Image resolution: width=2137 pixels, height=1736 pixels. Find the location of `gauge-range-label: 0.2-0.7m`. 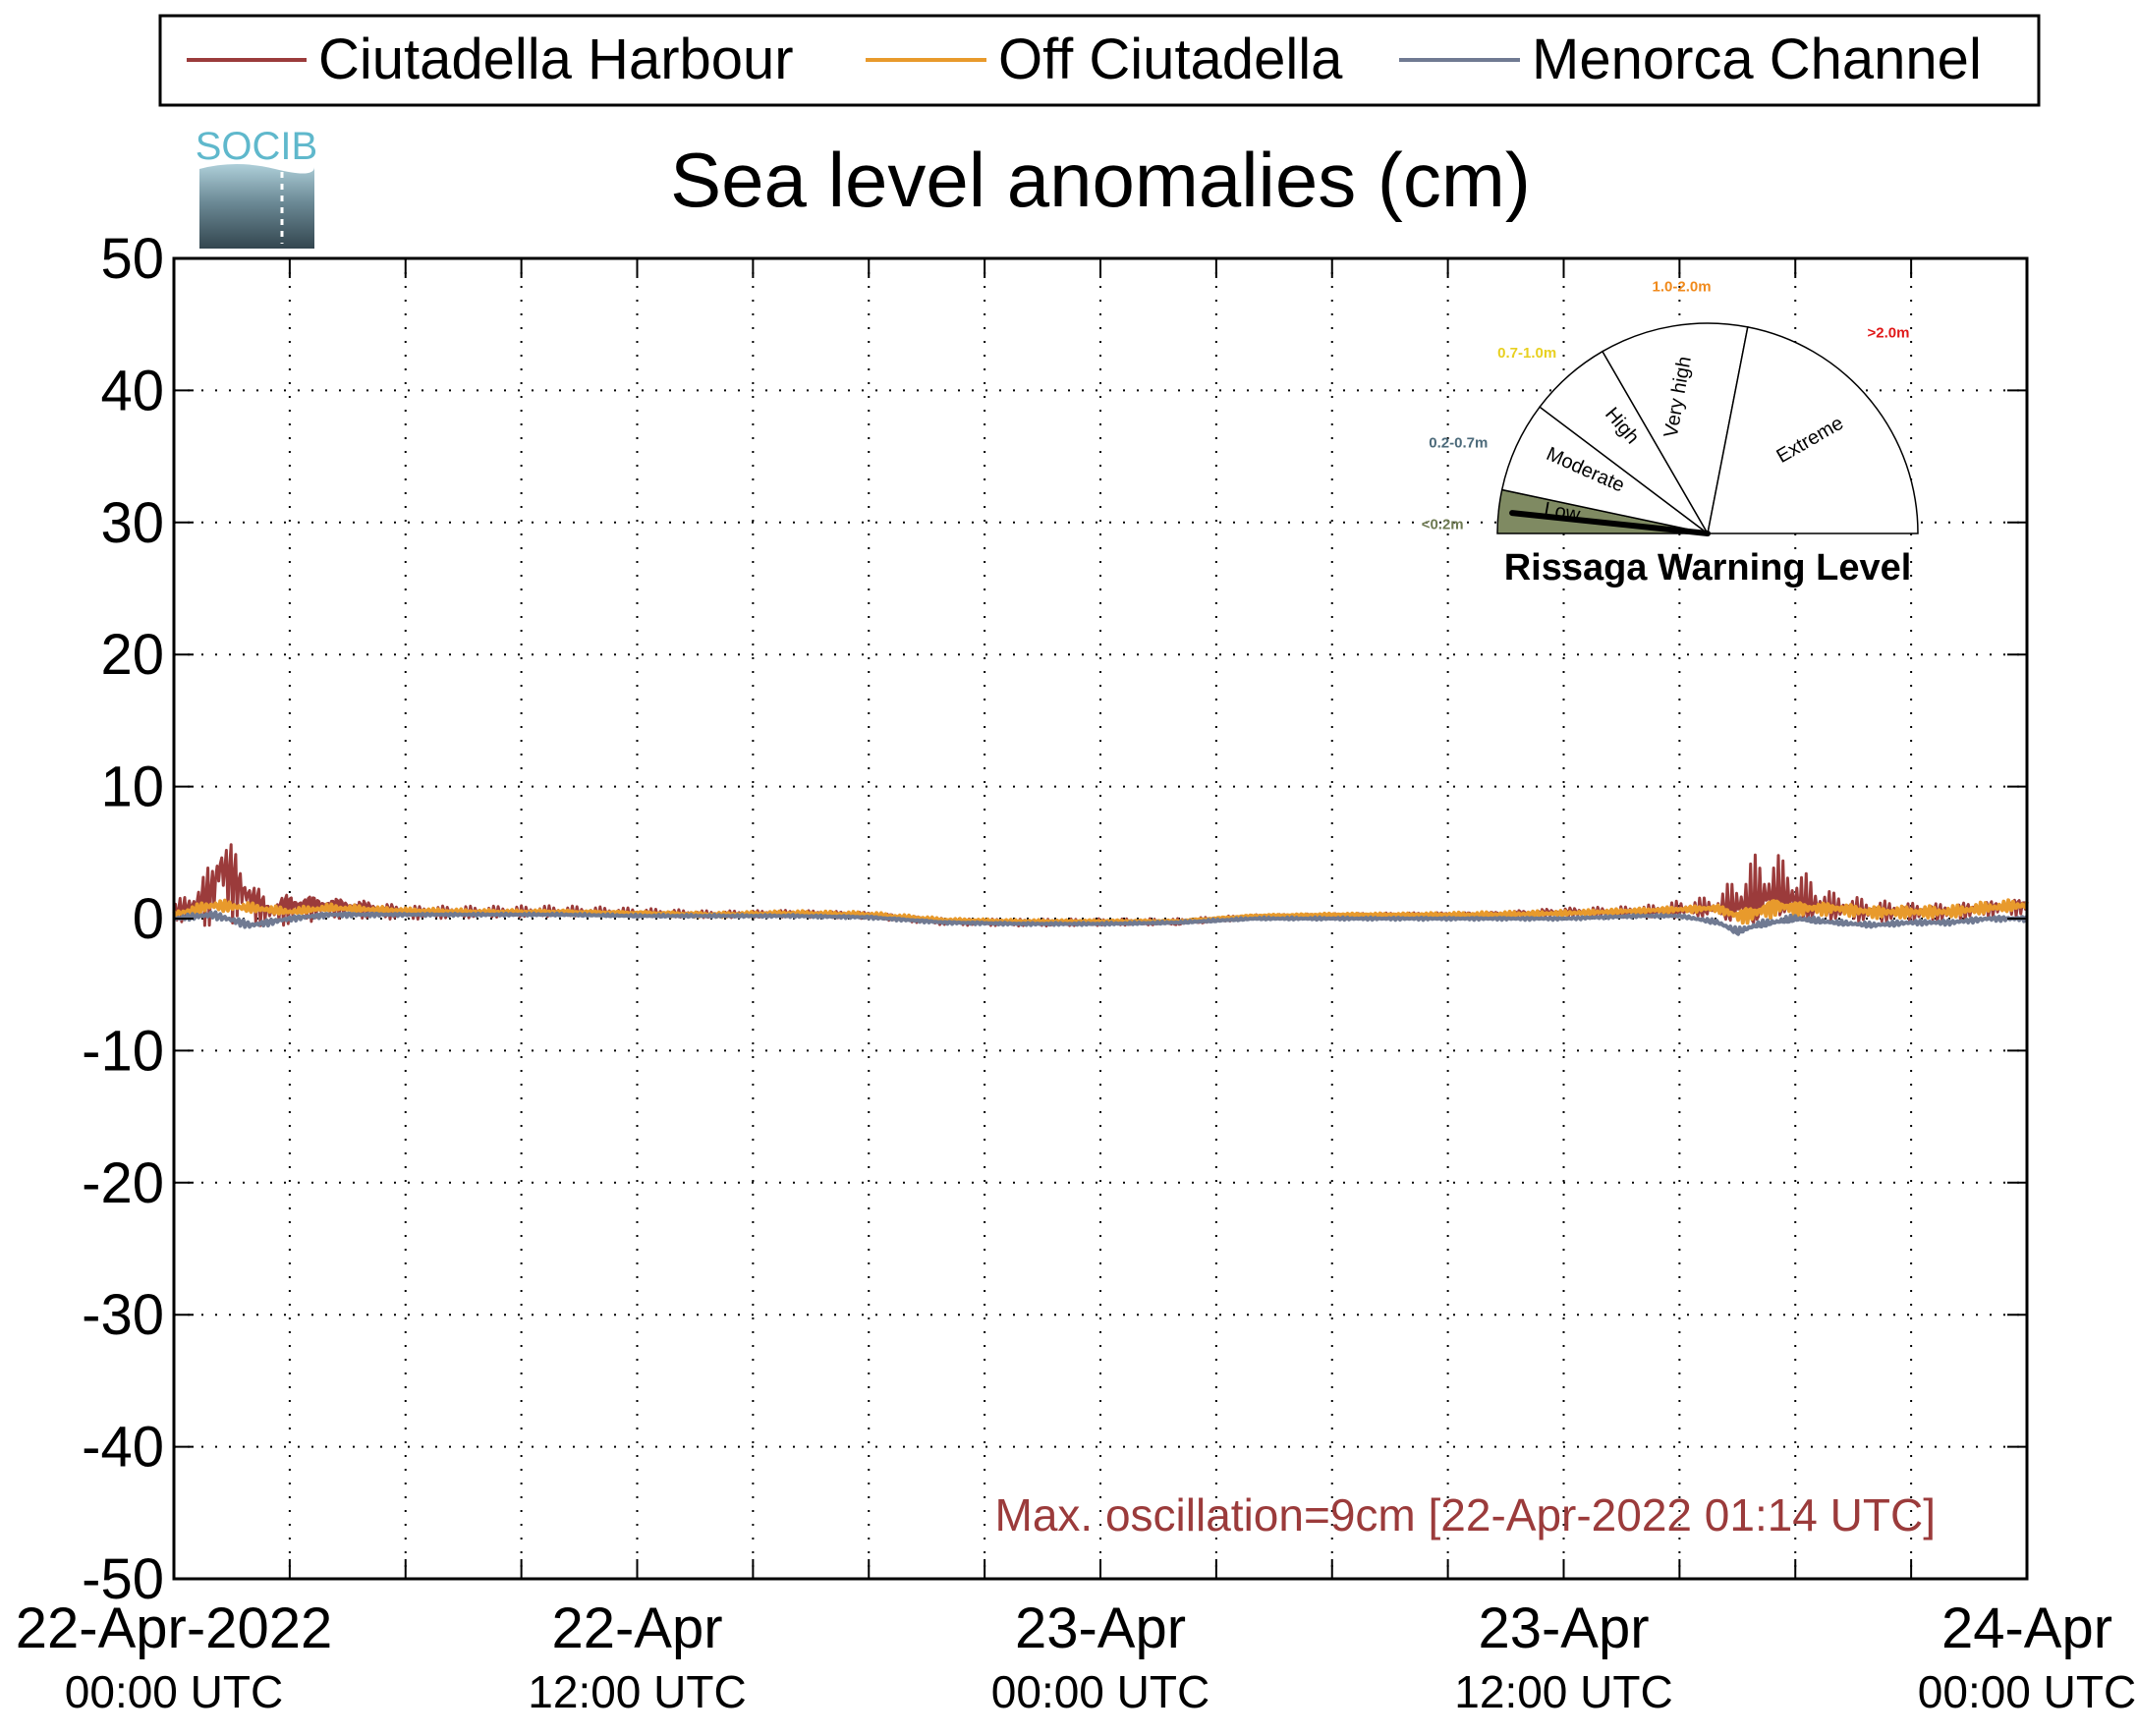

gauge-range-label: 0.2-0.7m is located at coordinates (1458, 443).